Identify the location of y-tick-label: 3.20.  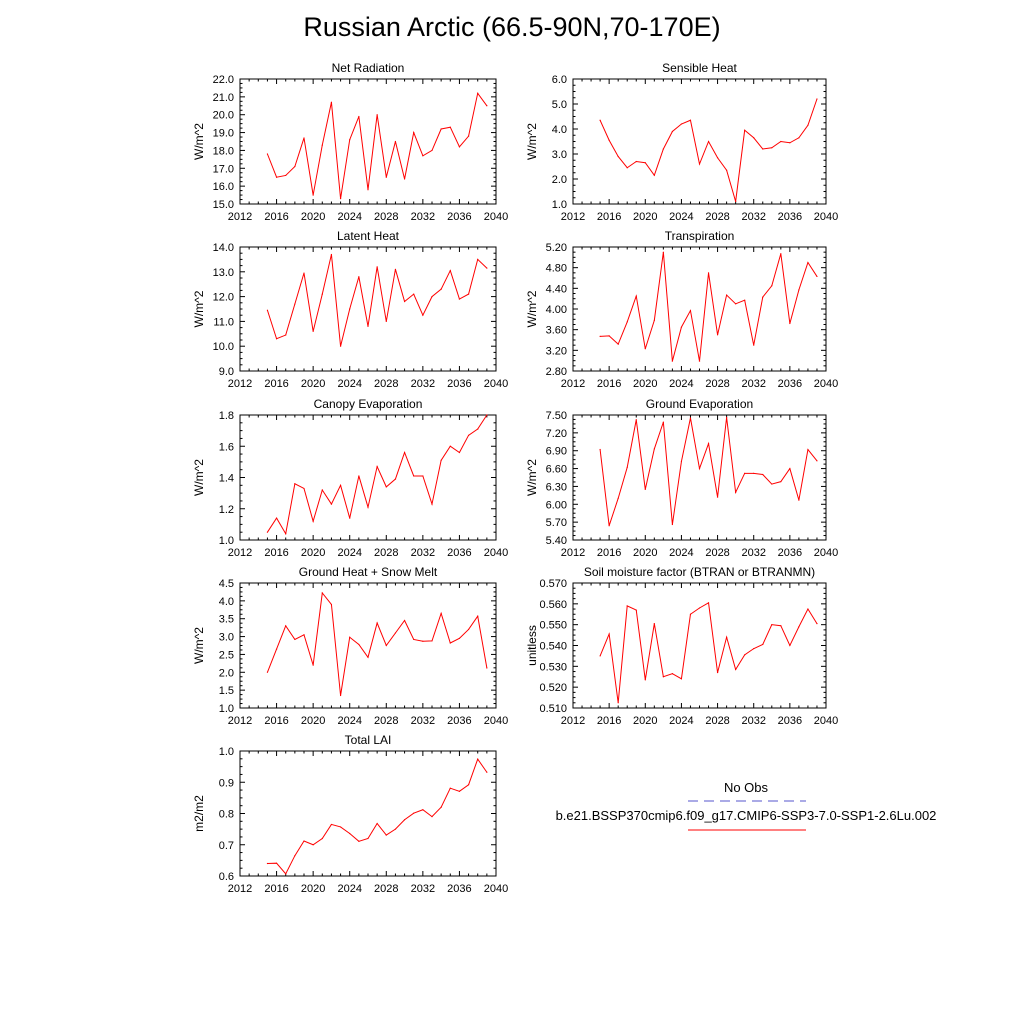
(556, 351).